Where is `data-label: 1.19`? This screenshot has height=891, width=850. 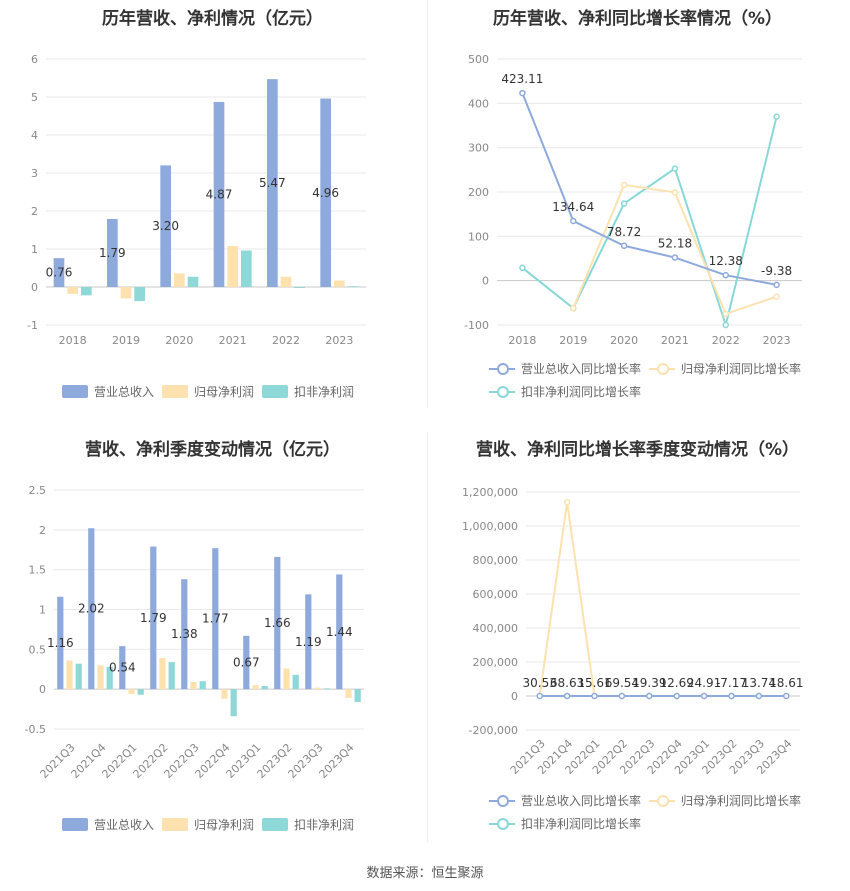 data-label: 1.19 is located at coordinates (308, 642).